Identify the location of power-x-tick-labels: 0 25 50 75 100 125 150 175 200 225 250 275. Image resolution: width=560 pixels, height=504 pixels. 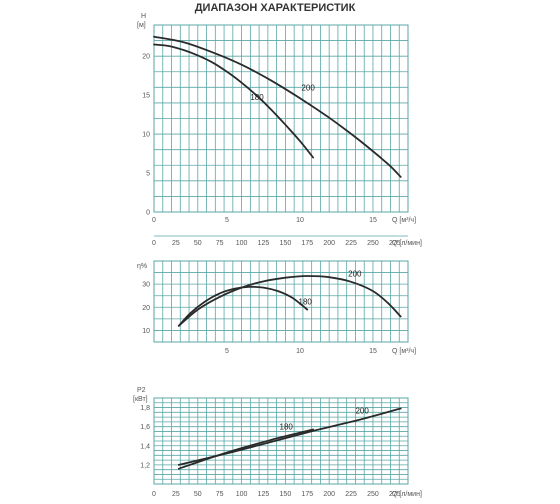
(276, 494).